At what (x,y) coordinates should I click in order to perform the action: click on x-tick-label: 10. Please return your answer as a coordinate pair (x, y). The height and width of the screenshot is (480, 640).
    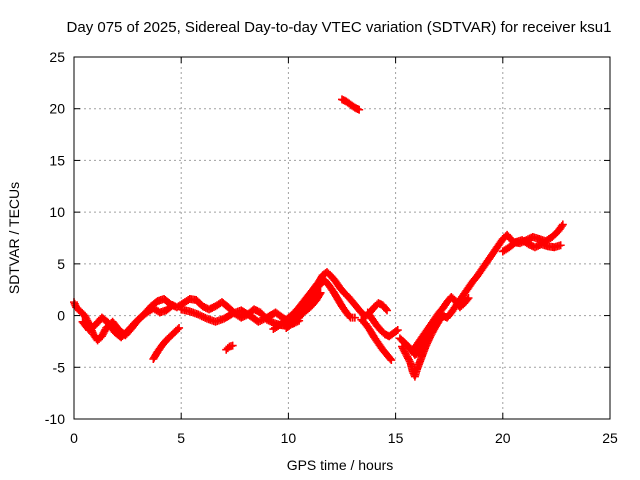
    Looking at the image, I should click on (289, 438).